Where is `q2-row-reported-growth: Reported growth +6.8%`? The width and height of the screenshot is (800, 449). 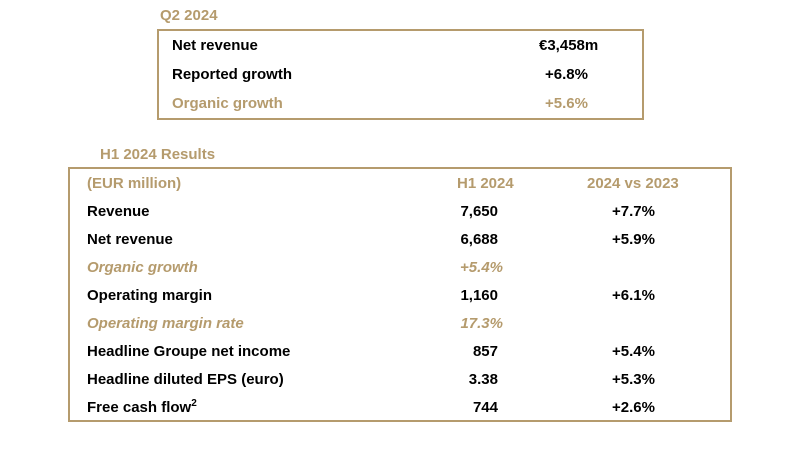 q2-row-reported-growth: Reported growth +6.8% is located at coordinates (400, 75).